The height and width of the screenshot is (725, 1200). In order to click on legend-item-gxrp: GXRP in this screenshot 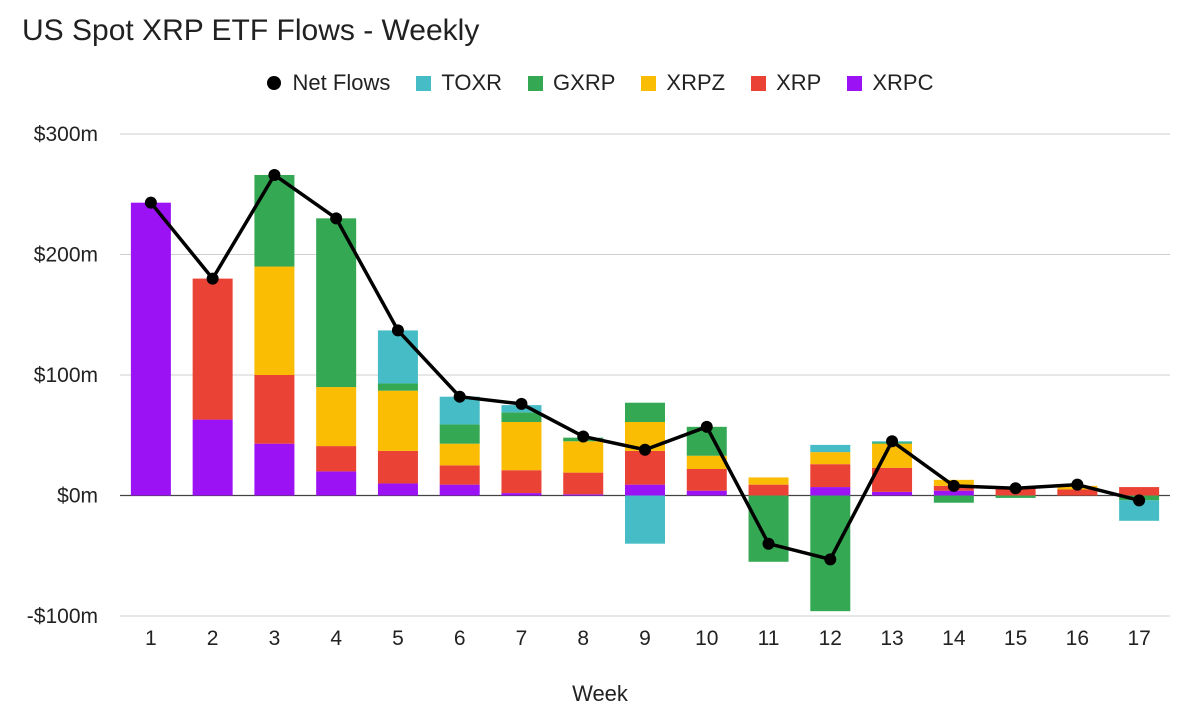, I will do `click(571, 83)`.